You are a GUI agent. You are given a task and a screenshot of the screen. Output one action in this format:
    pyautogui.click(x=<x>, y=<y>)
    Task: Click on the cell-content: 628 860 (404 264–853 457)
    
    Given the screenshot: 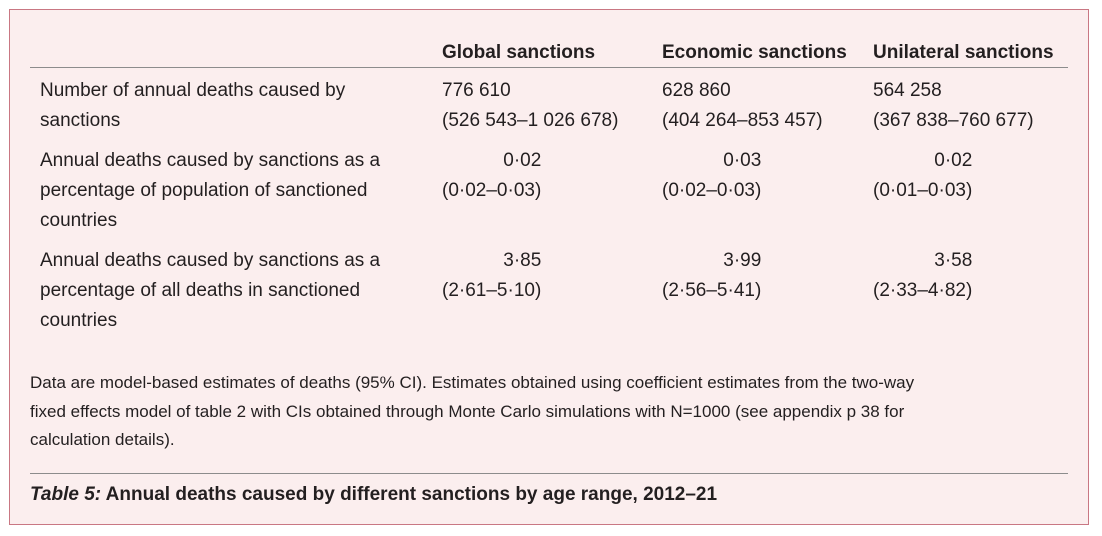 What is the action you would take?
    pyautogui.click(x=742, y=106)
    